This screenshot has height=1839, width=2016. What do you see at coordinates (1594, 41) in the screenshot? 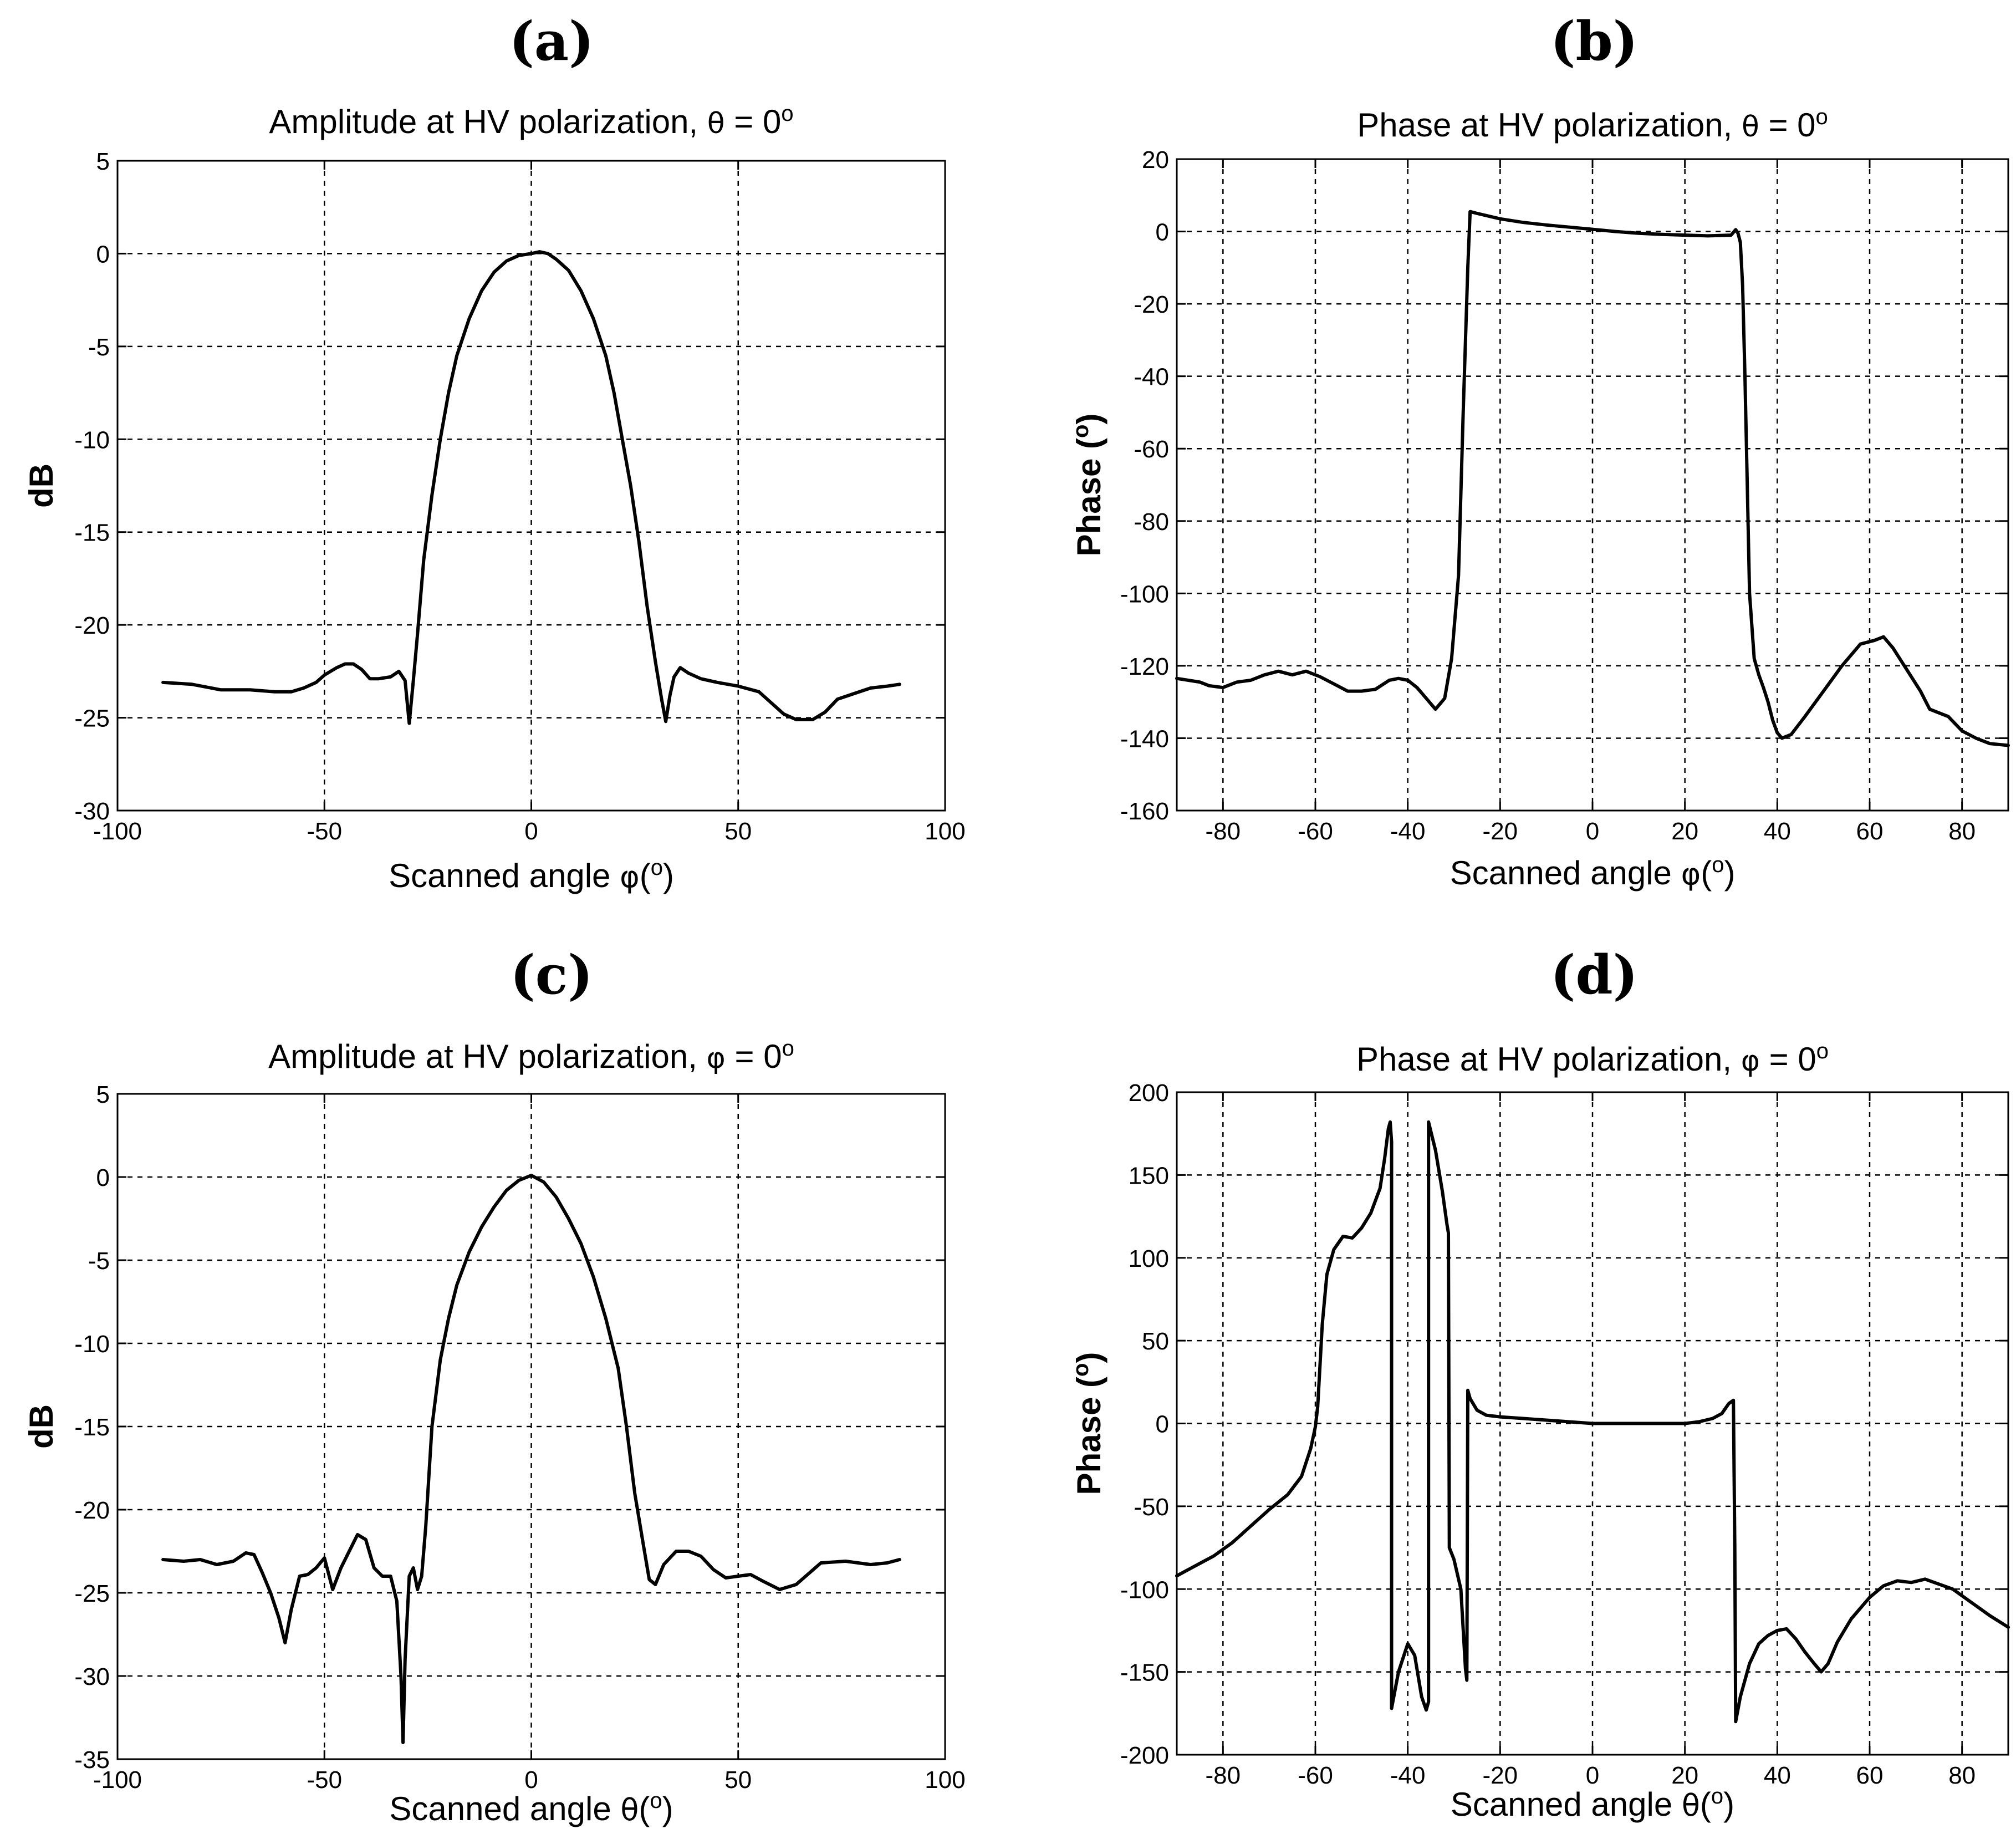
I see `panel-letter: (b)` at bounding box center [1594, 41].